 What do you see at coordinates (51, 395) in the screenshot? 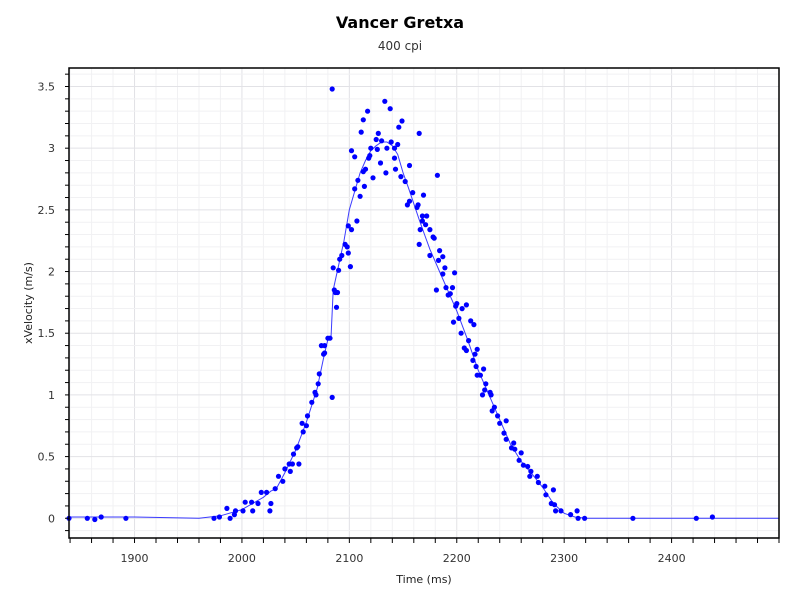
I see `y-tick-label: 1` at bounding box center [51, 395].